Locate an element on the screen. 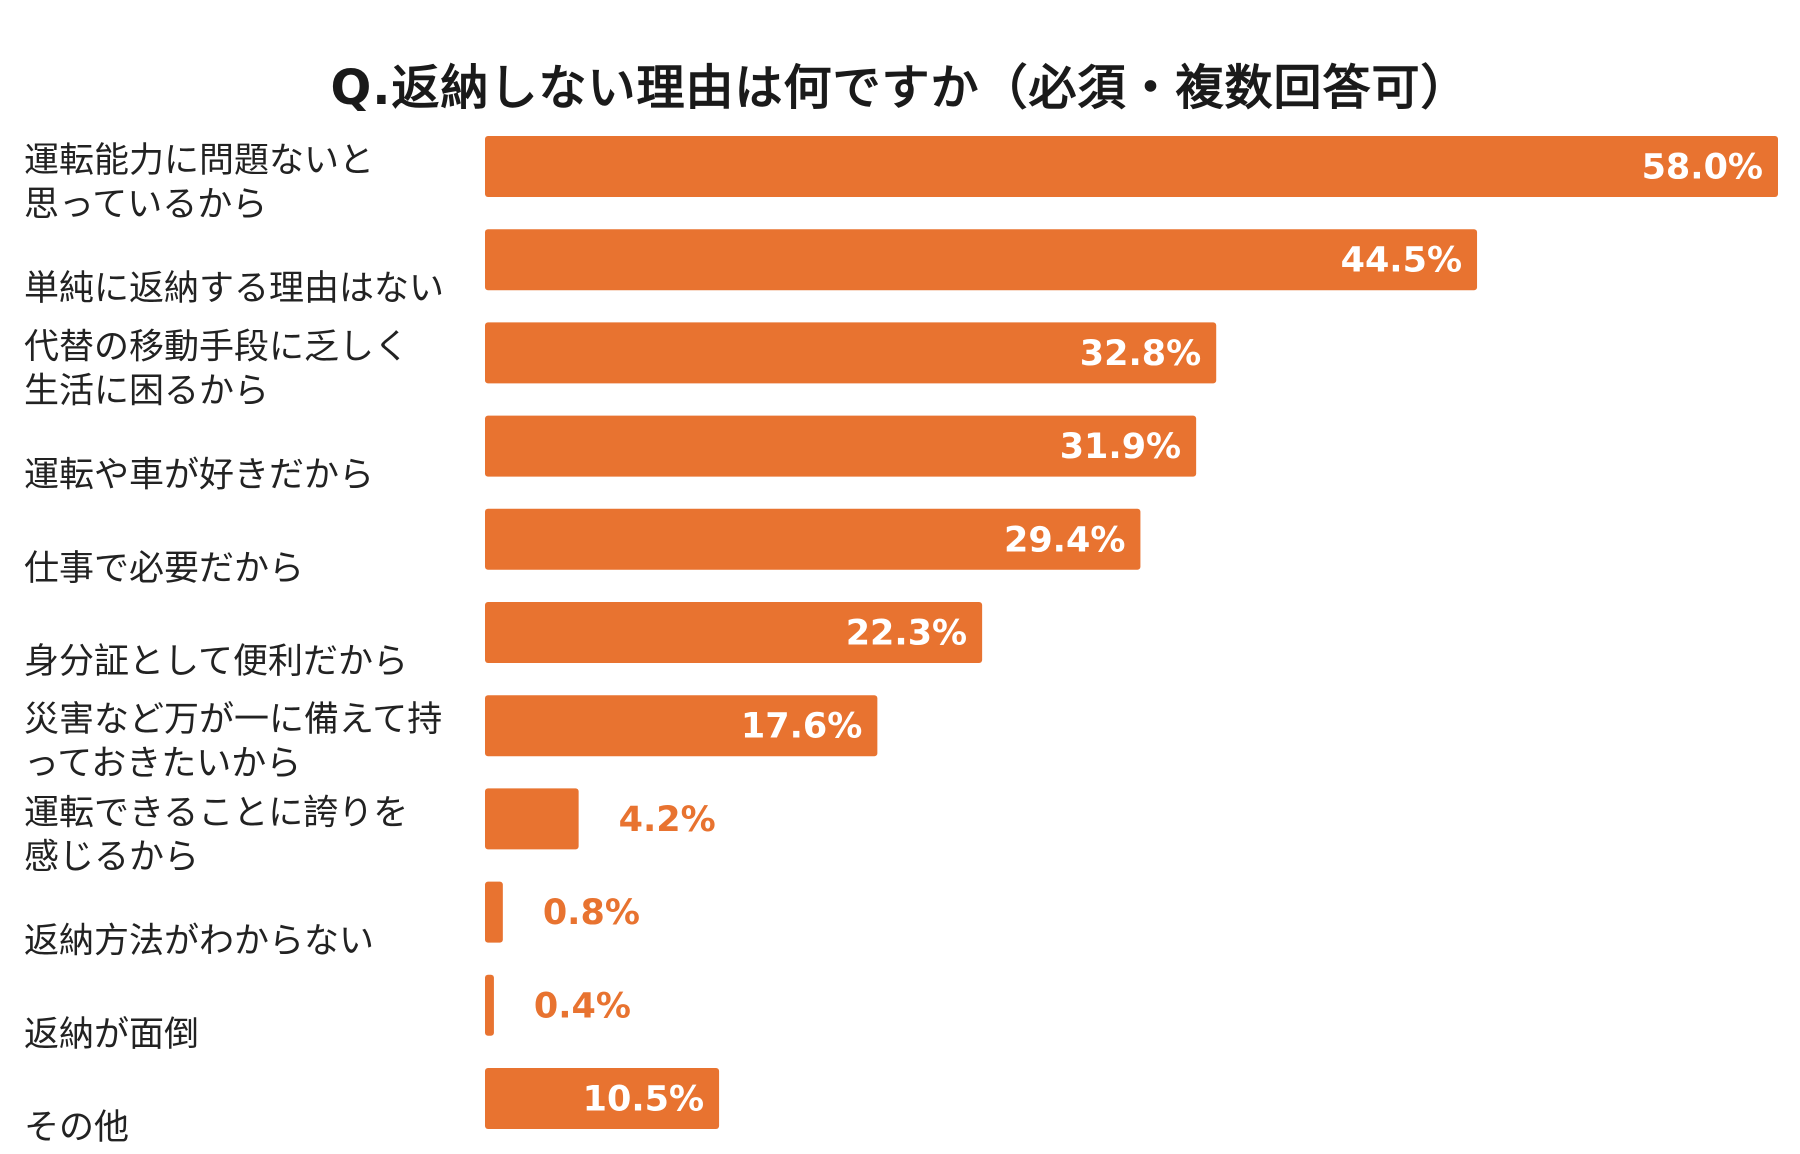  category-label: 返納方法がわからない is located at coordinates (199, 942).